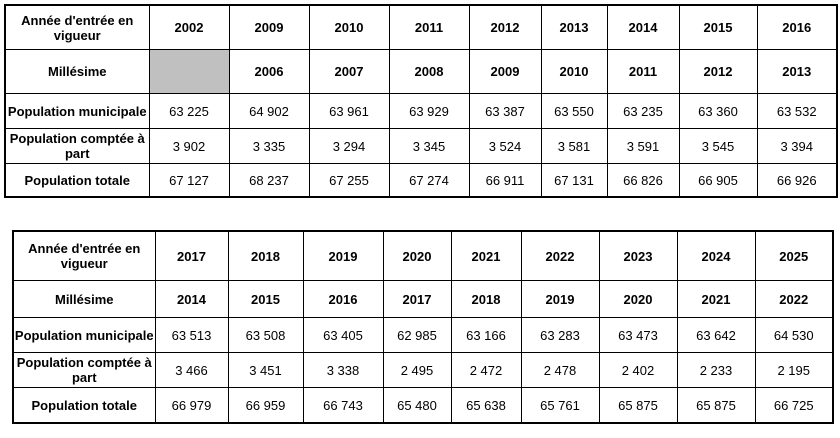 This screenshot has height=438, width=840. What do you see at coordinates (265, 370) in the screenshot?
I see `value-cell: 3 451` at bounding box center [265, 370].